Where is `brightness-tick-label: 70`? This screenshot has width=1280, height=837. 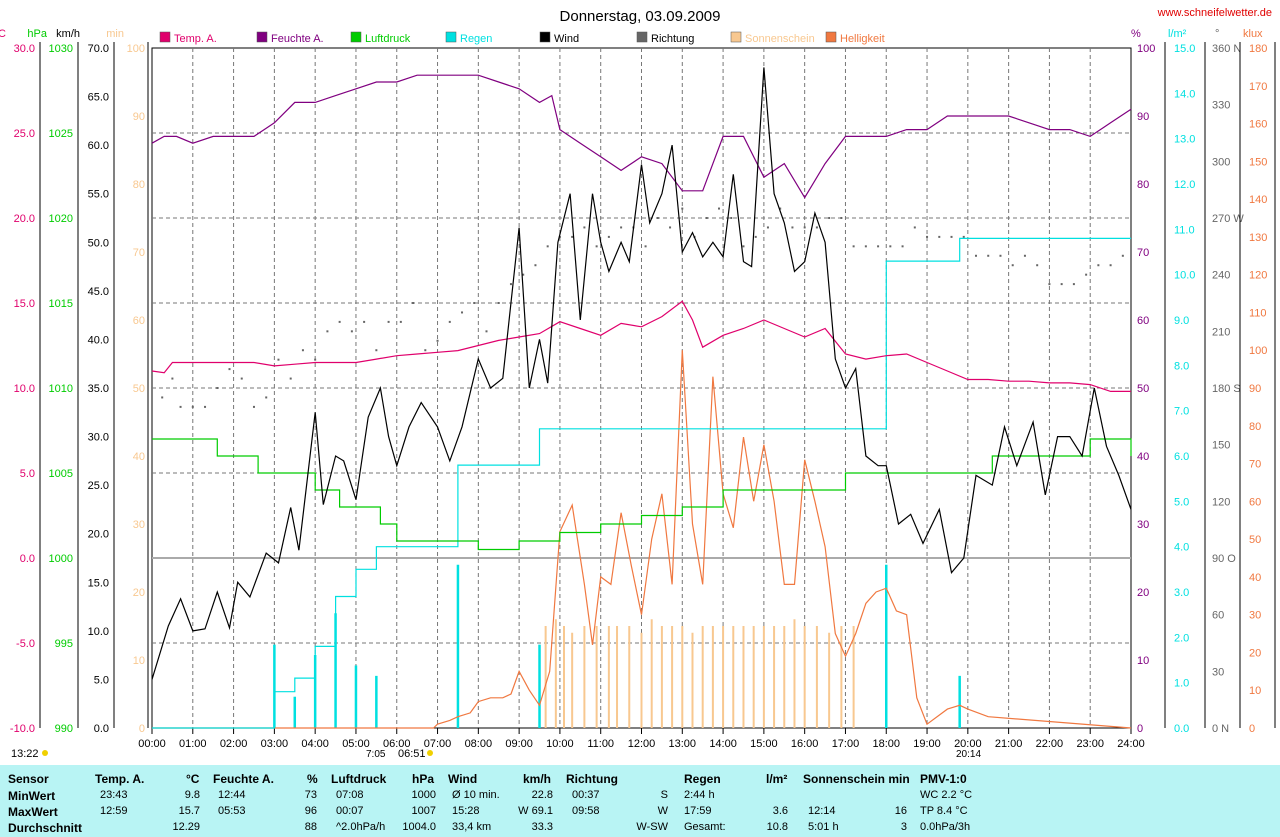 brightness-tick-label: 70 is located at coordinates (1255, 465).